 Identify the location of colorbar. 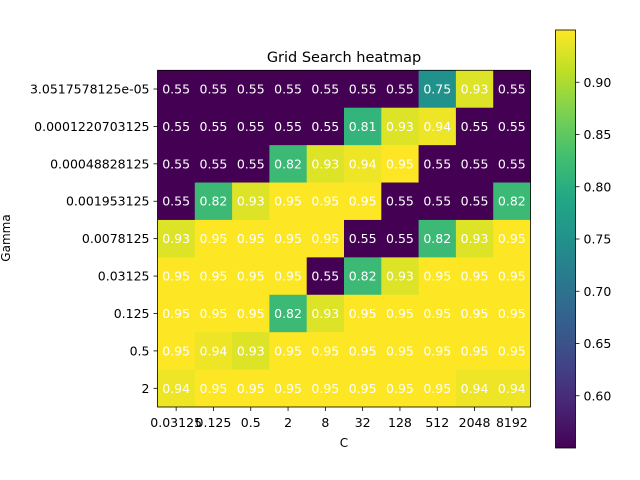
(565, 239).